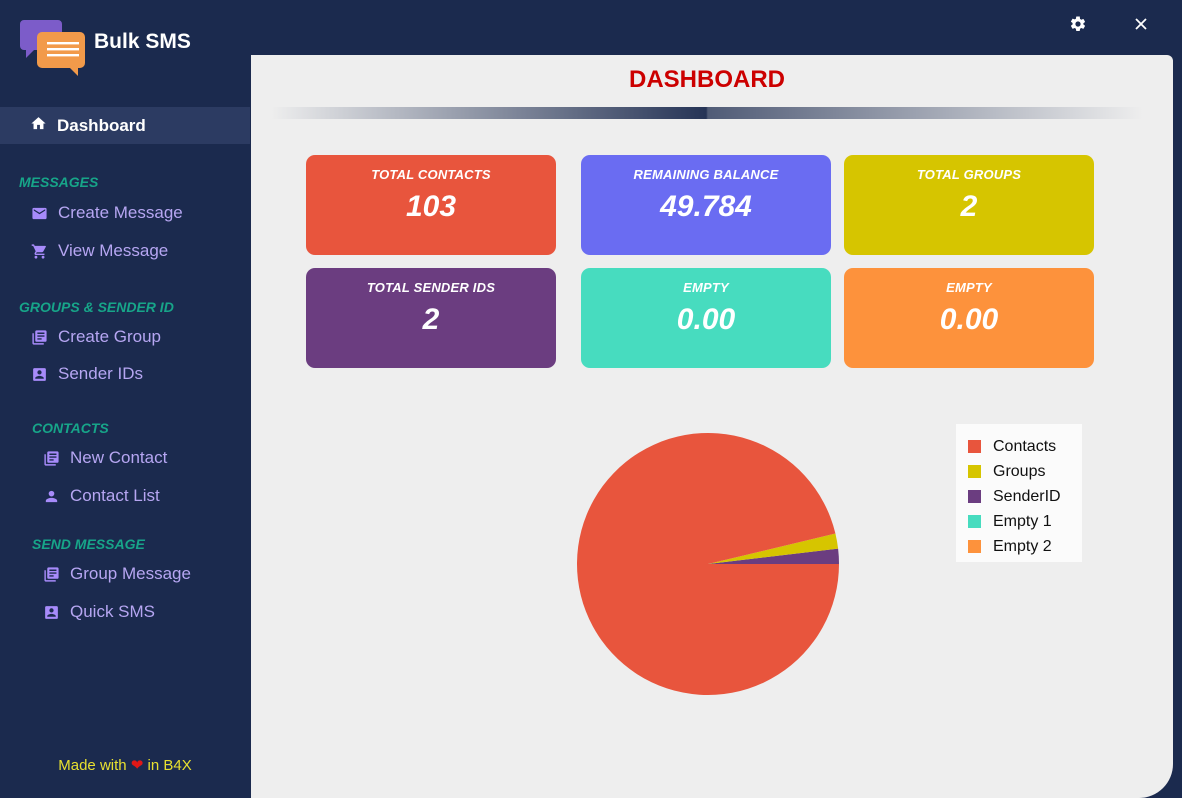 The width and height of the screenshot is (1182, 798). What do you see at coordinates (113, 250) in the screenshot?
I see `sidebar-item-label: View Message` at bounding box center [113, 250].